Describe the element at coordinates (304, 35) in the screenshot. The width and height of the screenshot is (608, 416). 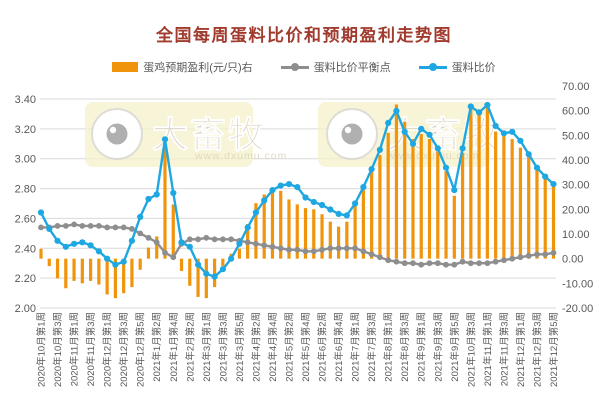
I see `chart-title: 全国每周蛋料比价和预期盈利走势图` at that location.